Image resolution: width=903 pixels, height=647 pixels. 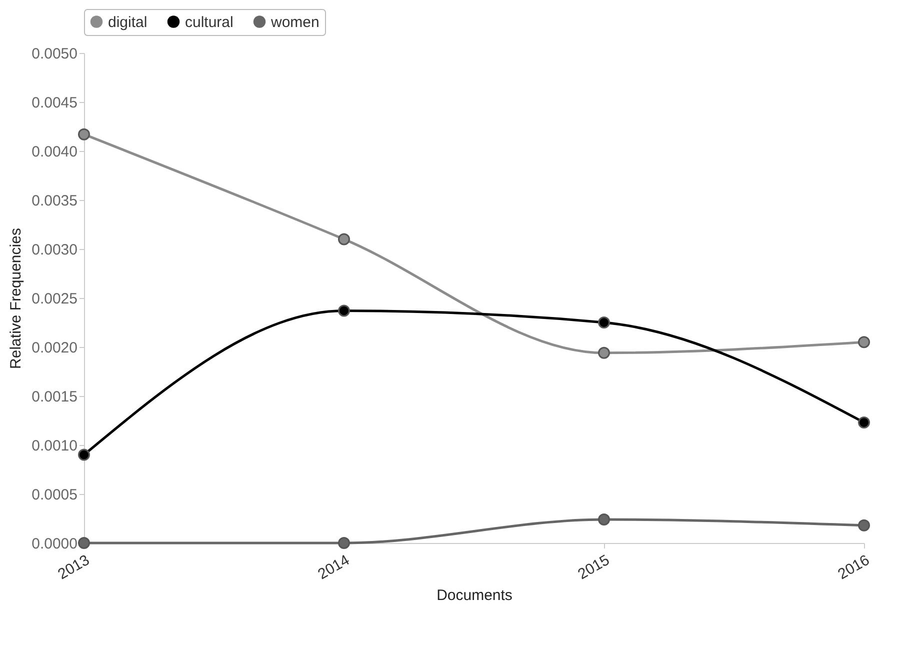 What do you see at coordinates (55, 544) in the screenshot?
I see `y-tick-label: 0.0000` at bounding box center [55, 544].